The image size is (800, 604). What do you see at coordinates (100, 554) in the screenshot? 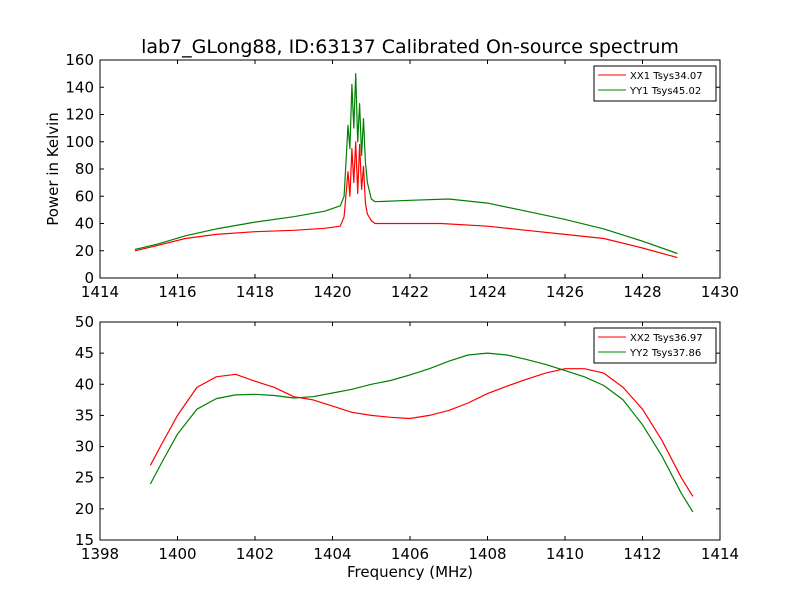
I see `x-tick-label: 1398` at bounding box center [100, 554].